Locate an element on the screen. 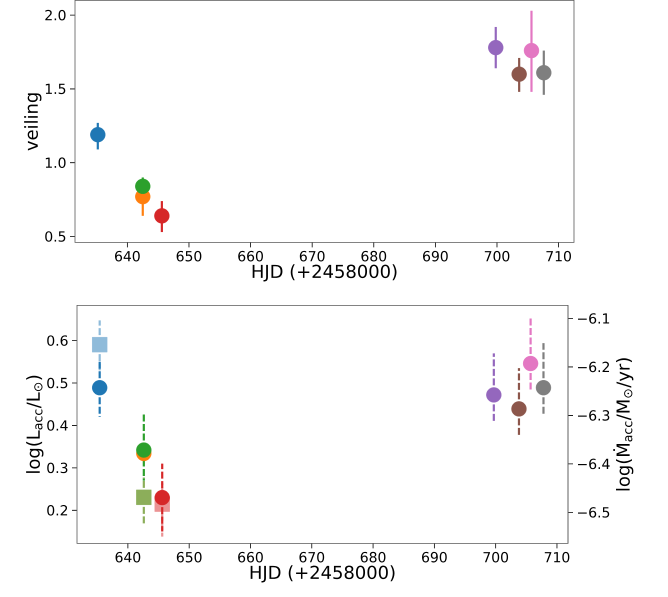  y-axis-title: veiling is located at coordinates (33, 121).